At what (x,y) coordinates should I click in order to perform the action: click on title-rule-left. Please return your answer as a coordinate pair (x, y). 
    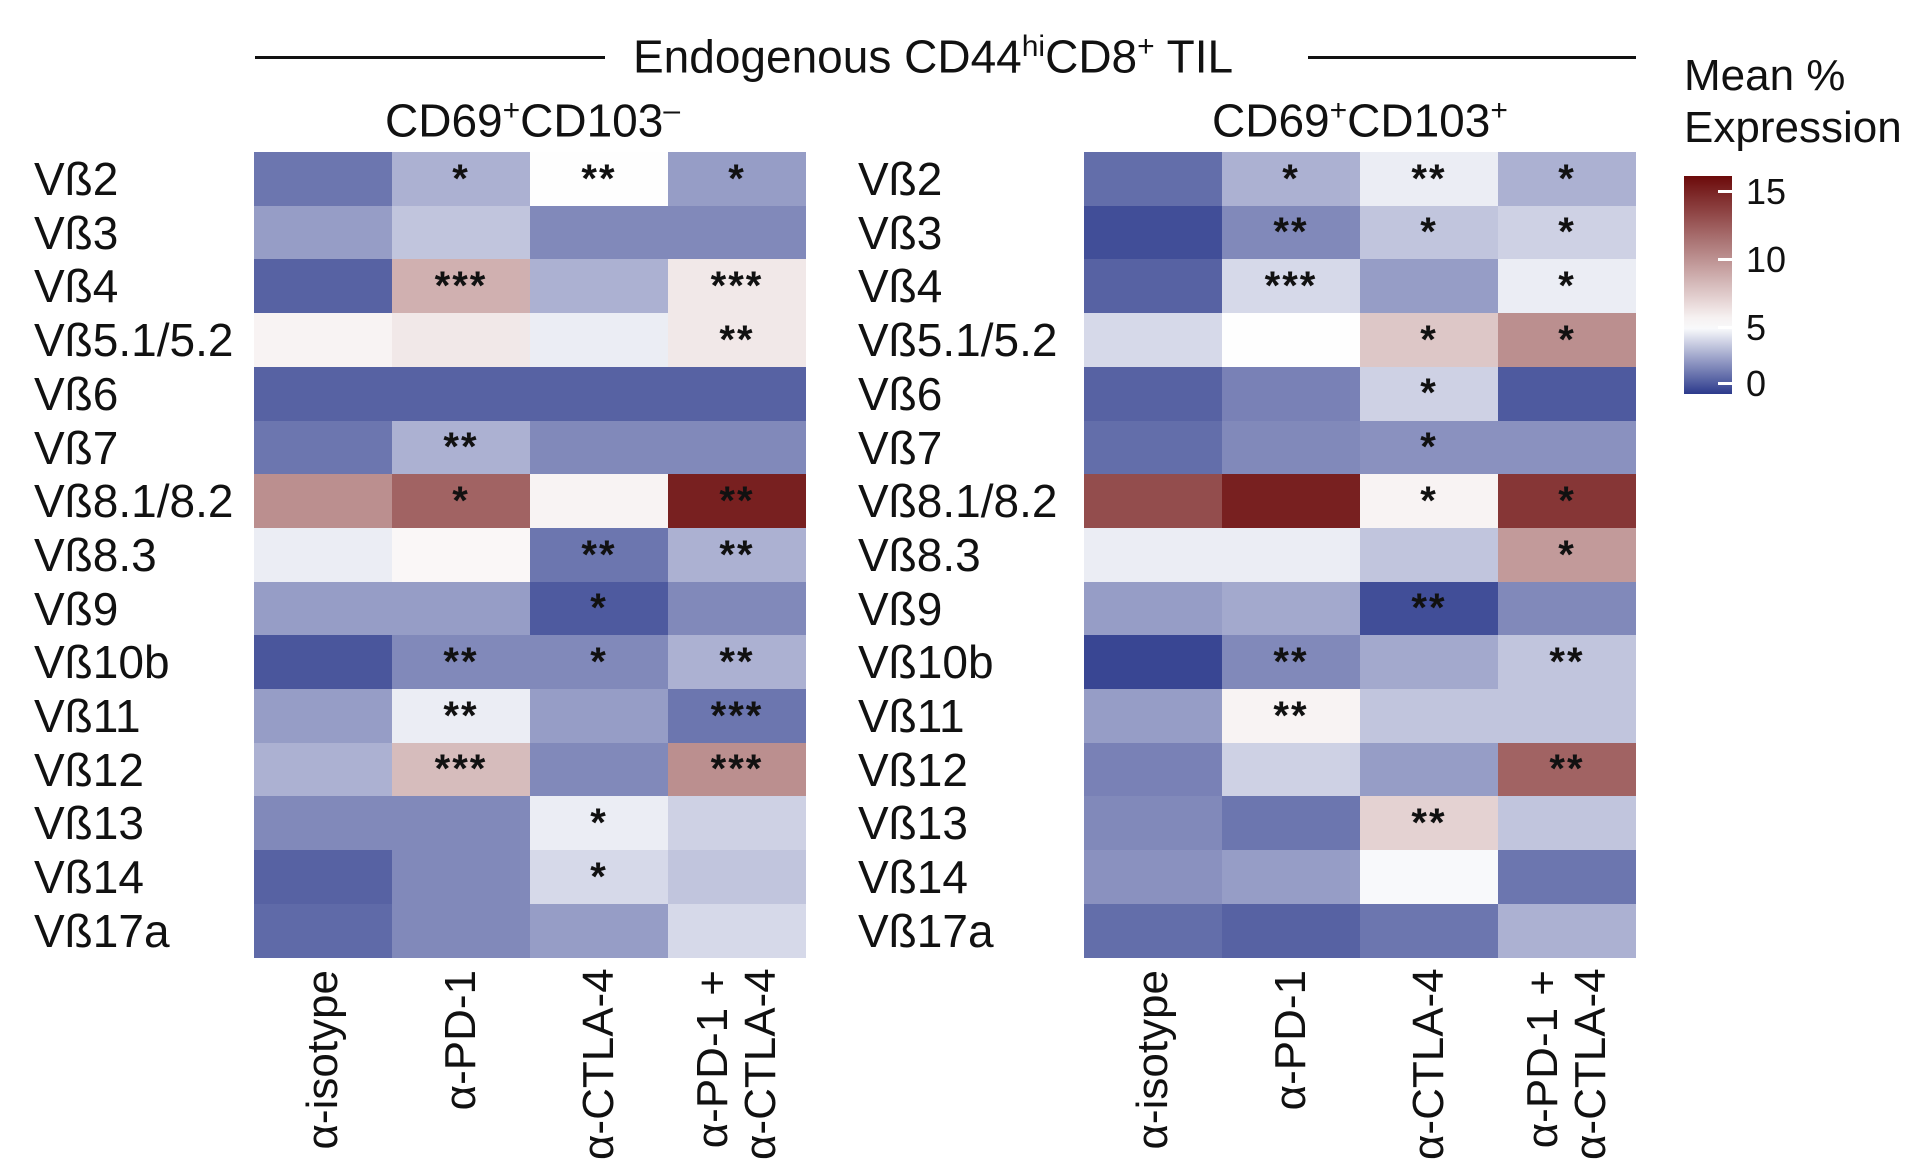
    Looking at the image, I should click on (430, 57).